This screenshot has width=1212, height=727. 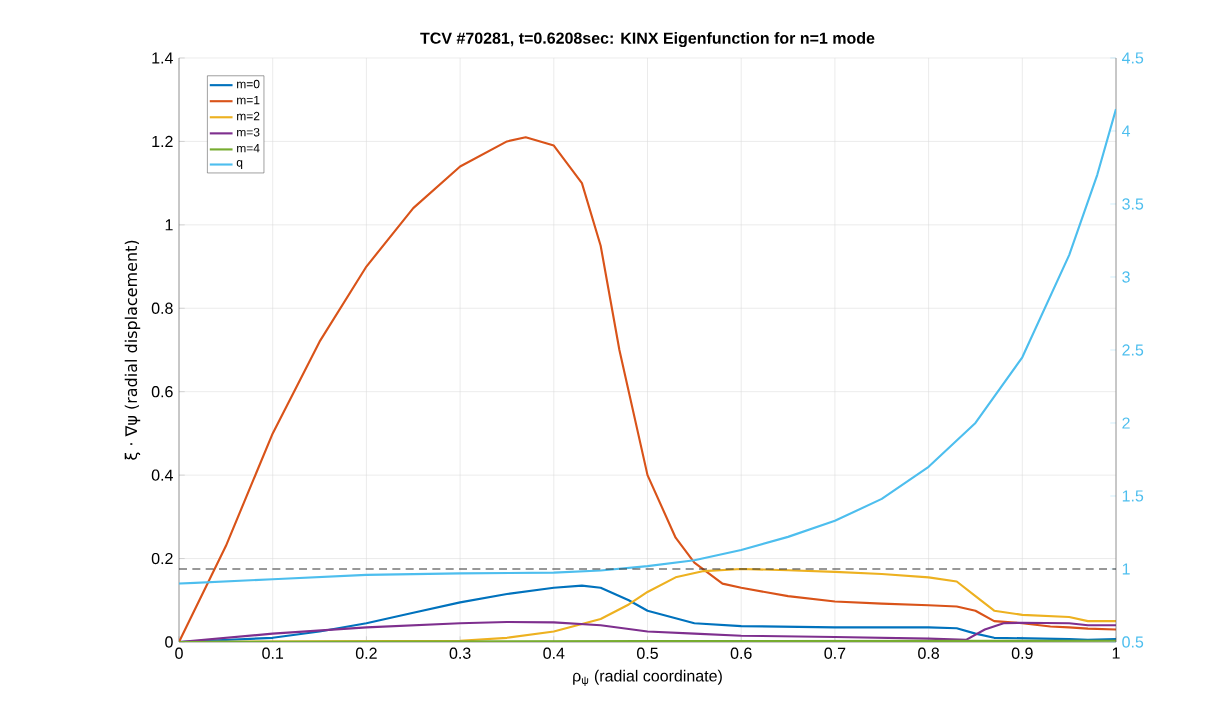 What do you see at coordinates (929, 653) in the screenshot?
I see `x-tick-label: 0.8` at bounding box center [929, 653].